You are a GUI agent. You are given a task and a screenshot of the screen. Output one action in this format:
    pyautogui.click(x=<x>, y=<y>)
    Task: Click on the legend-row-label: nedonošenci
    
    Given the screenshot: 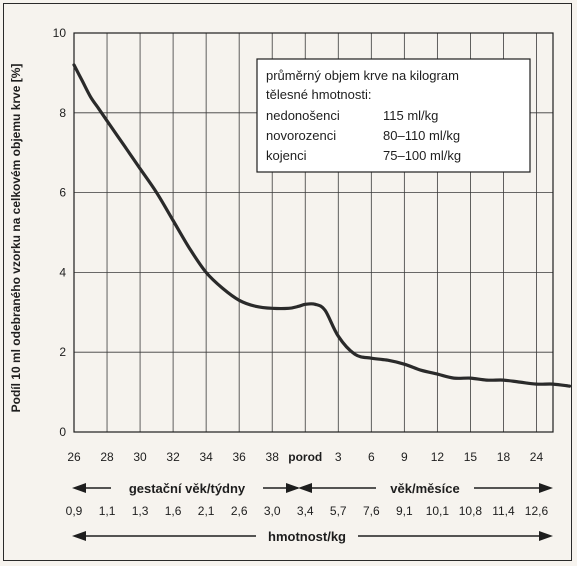 What is the action you would take?
    pyautogui.click(x=303, y=115)
    